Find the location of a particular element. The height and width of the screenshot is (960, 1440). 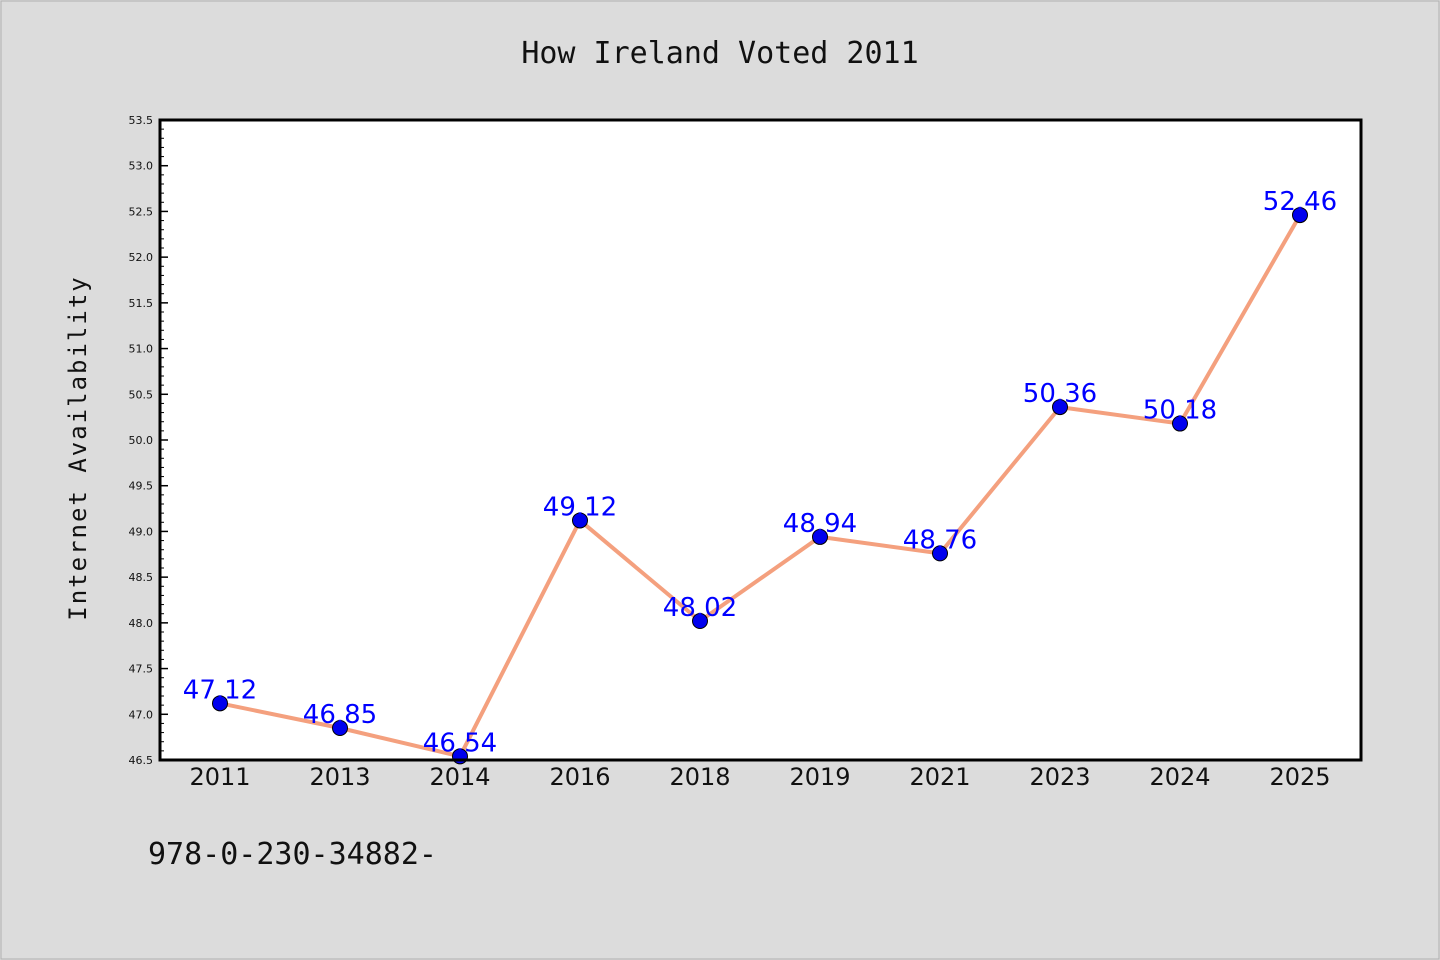

y-tick-label: 47.0 is located at coordinates (141, 714).